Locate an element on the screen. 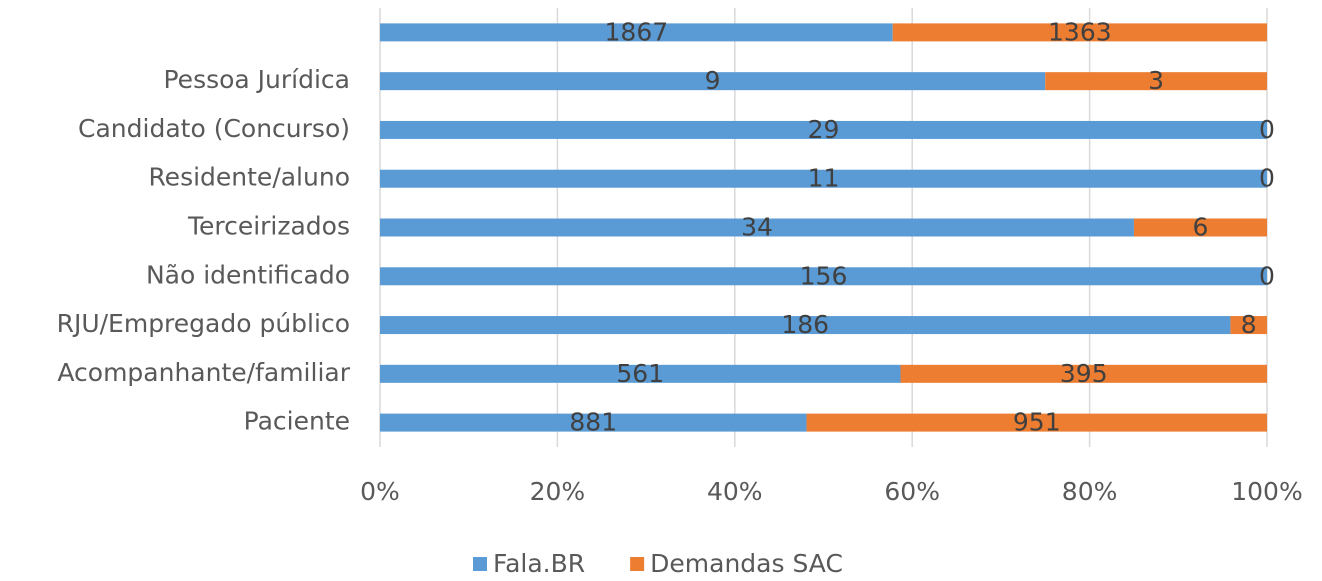  y-tick-label: Não identificado is located at coordinates (248, 274).